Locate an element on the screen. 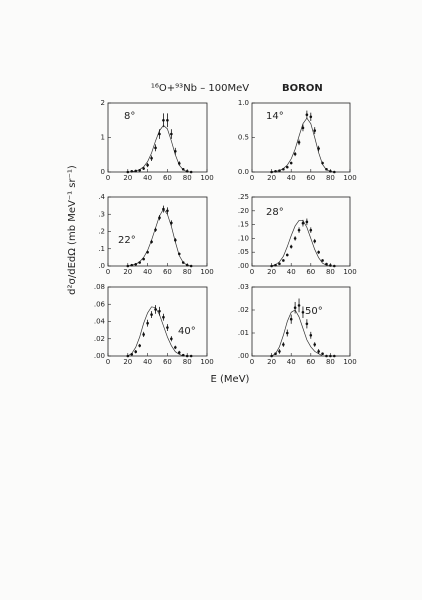 This screenshot has width=422, height=600. y-tick-label: 0.0 is located at coordinates (243, 172).